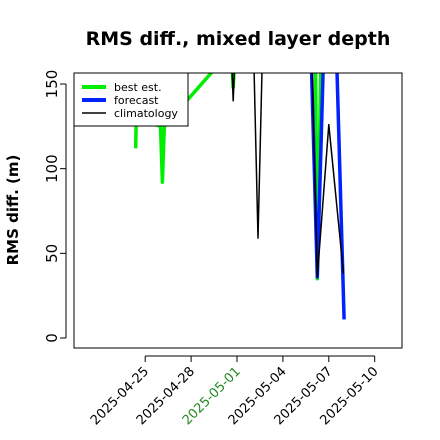 The height and width of the screenshot is (440, 440). I want to click on y-axis: 0 50 100 150, so click(55, 206).